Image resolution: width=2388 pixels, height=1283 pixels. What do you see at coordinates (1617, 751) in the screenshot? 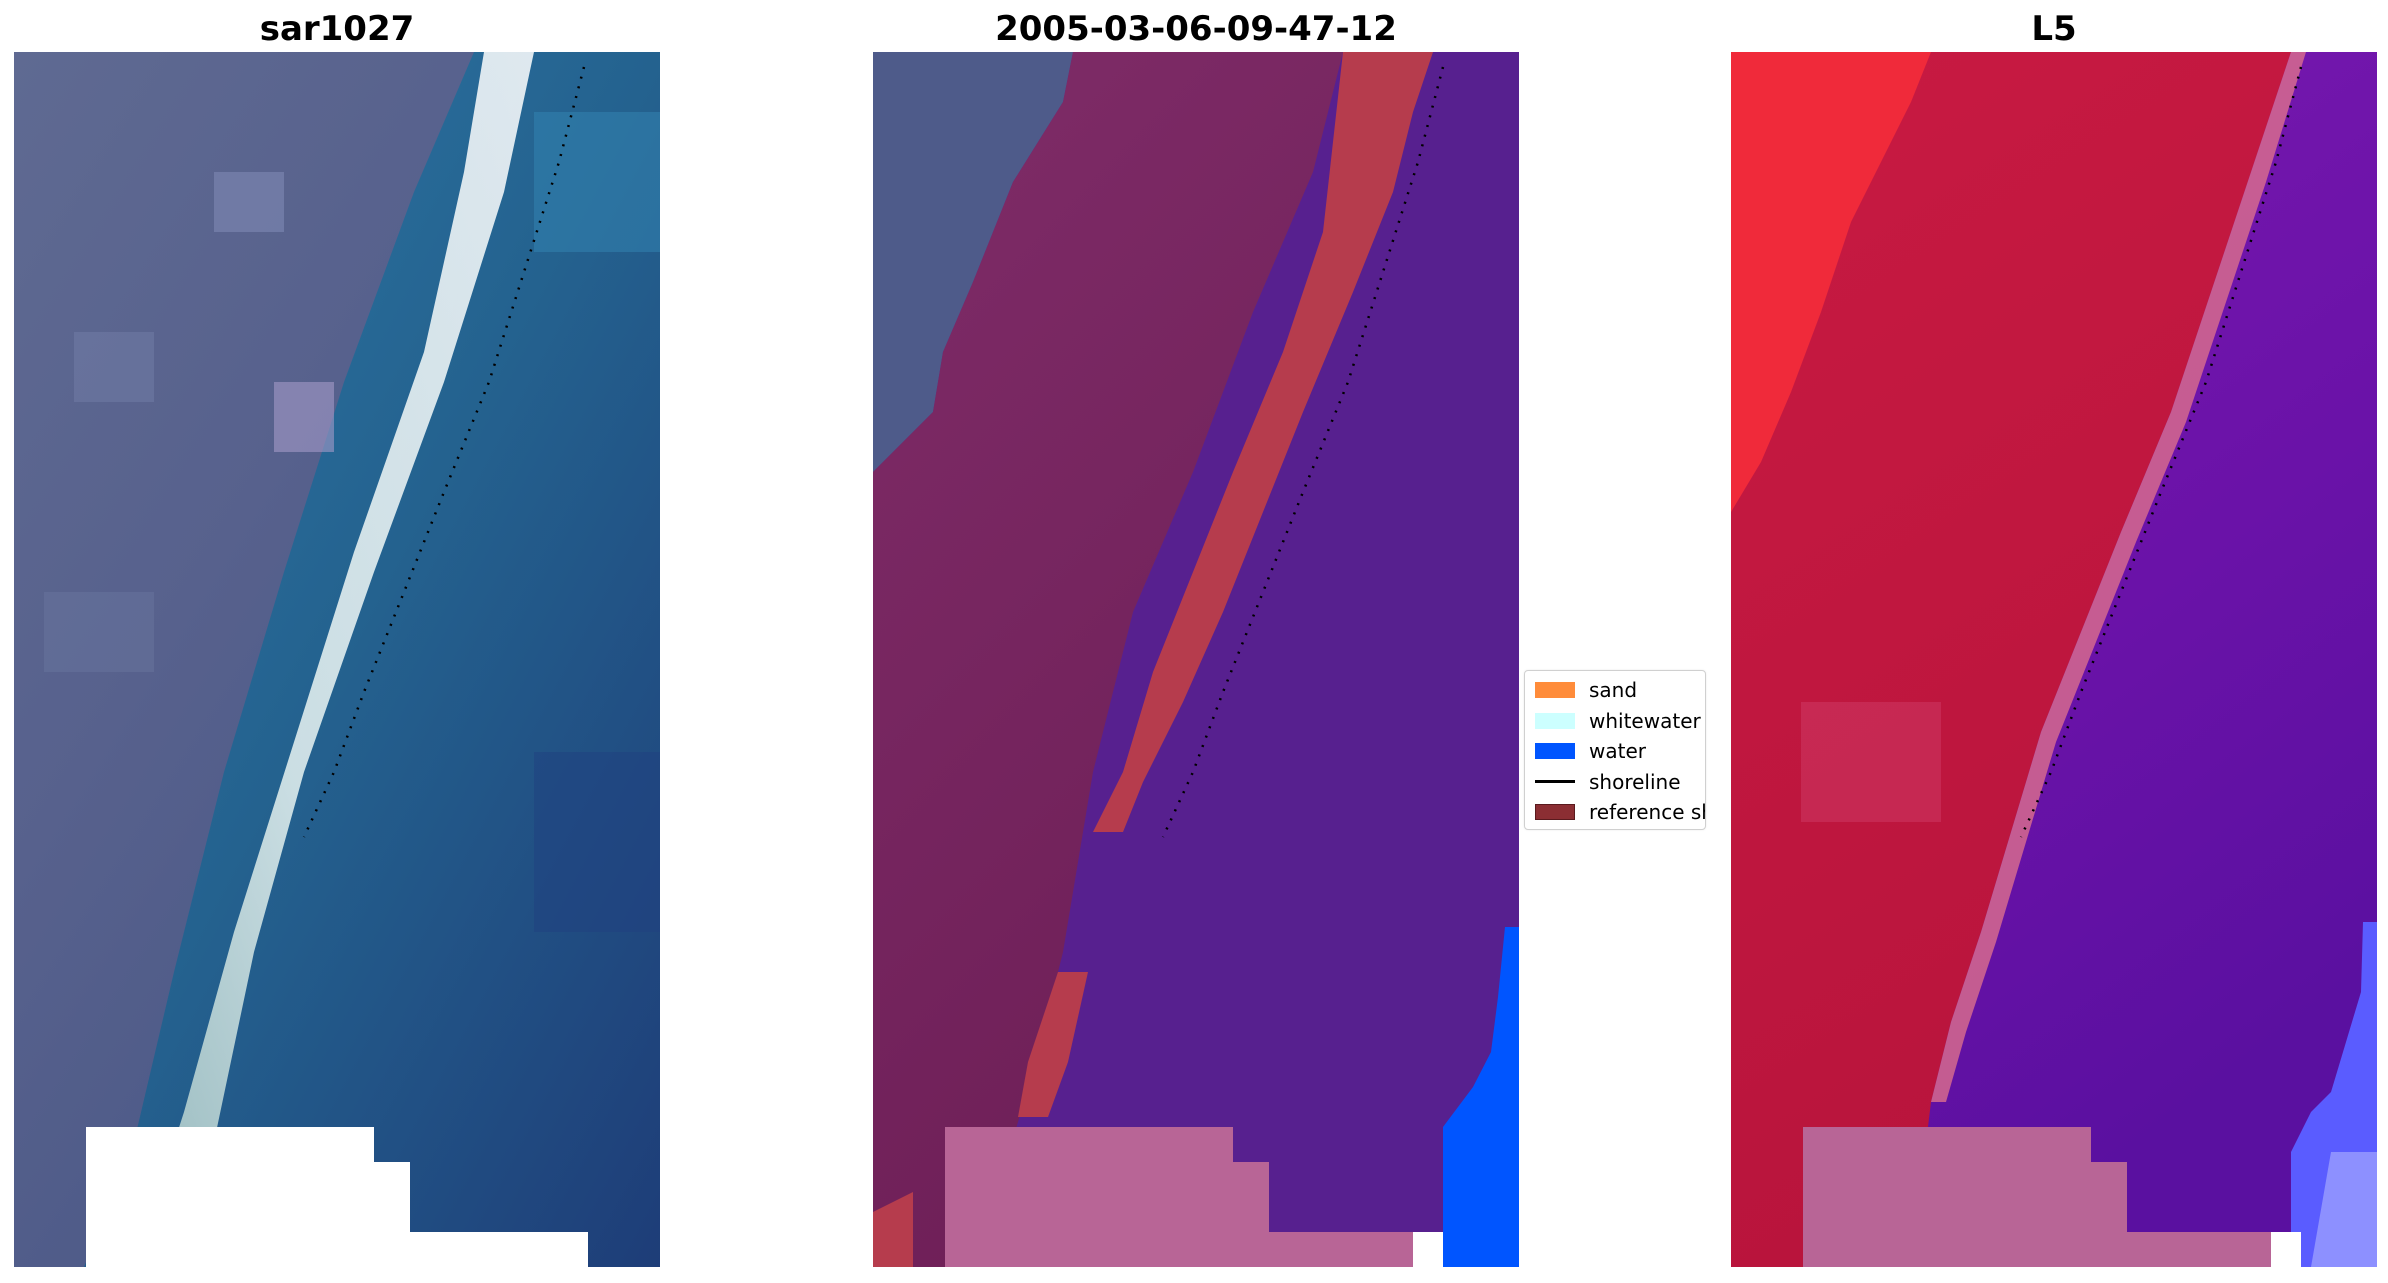
I see `legend-label: water` at bounding box center [1617, 751].